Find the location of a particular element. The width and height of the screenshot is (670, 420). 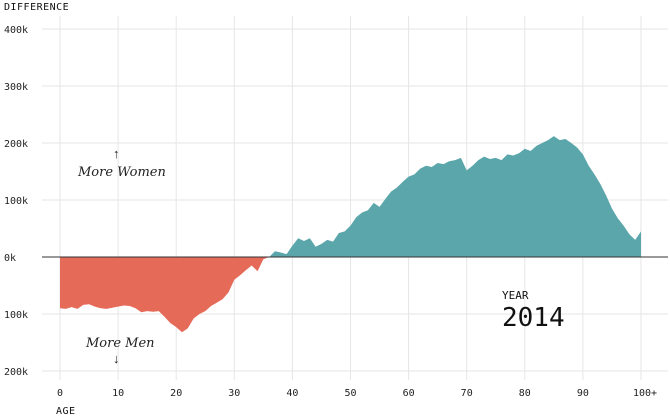

more-men-label: More Men is located at coordinates (120, 343).